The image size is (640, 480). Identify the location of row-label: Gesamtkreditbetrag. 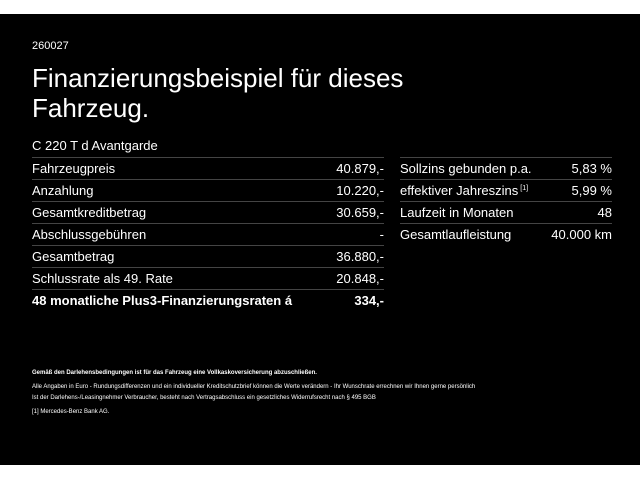
(89, 212).